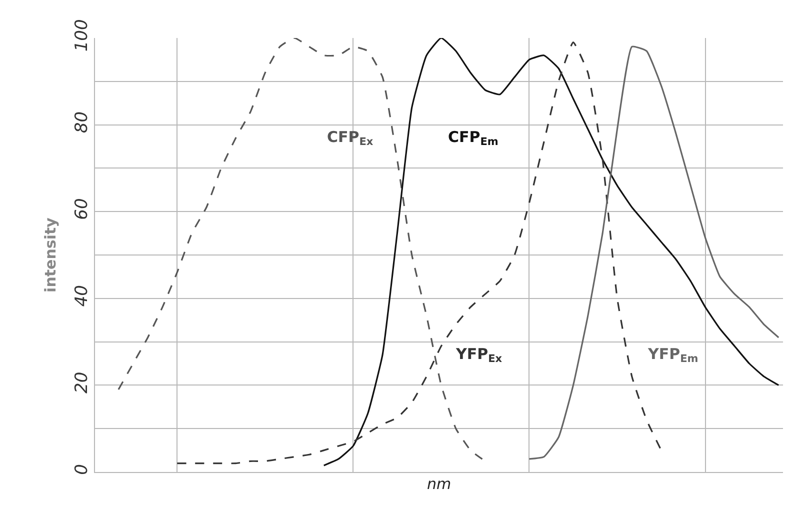 This screenshot has height=508, width=798. I want to click on text: YFP$_{Em}$, so click(672, 355).